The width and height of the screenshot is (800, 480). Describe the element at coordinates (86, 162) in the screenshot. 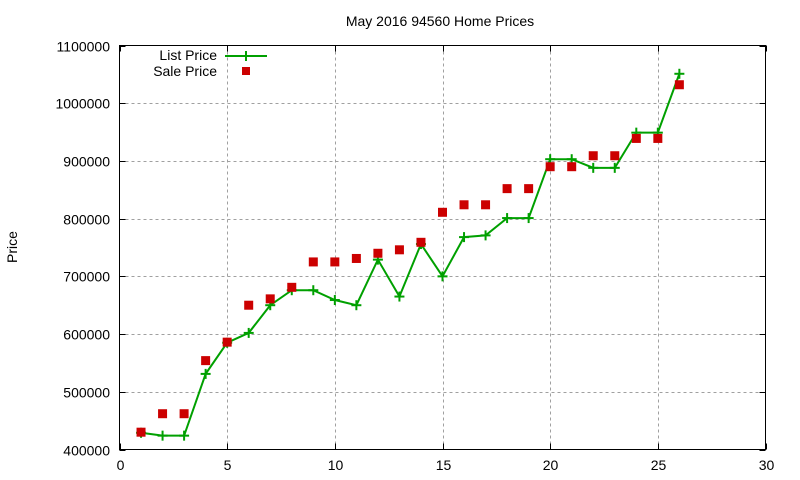

I see `y-tick-label: 900000` at that location.